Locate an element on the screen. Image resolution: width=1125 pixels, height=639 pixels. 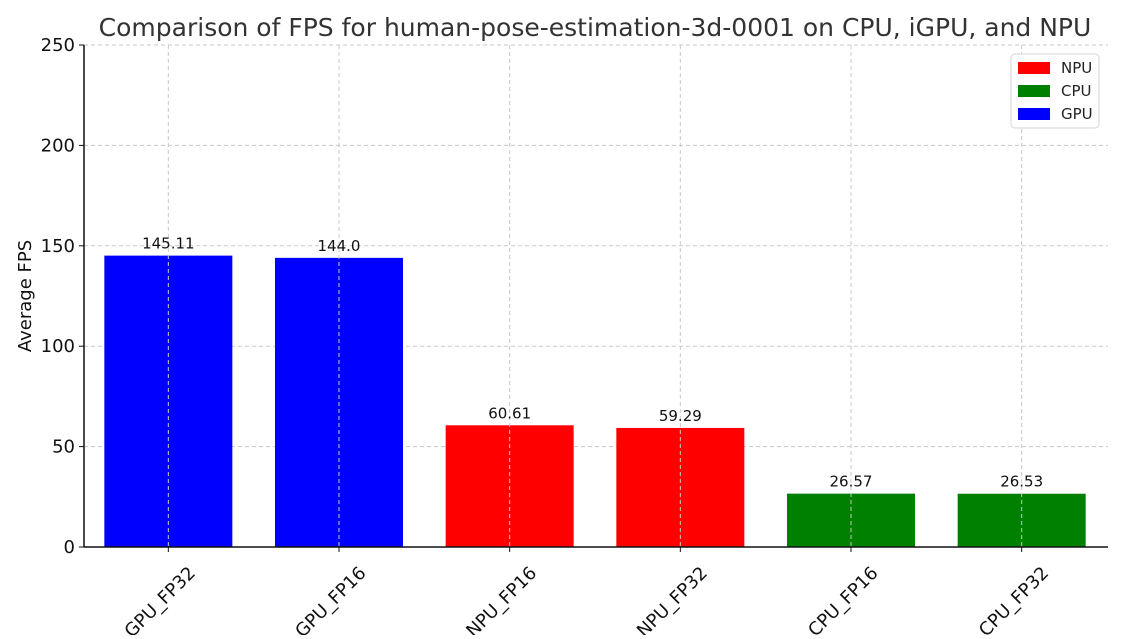
legend-label: GPU is located at coordinates (1077, 114).